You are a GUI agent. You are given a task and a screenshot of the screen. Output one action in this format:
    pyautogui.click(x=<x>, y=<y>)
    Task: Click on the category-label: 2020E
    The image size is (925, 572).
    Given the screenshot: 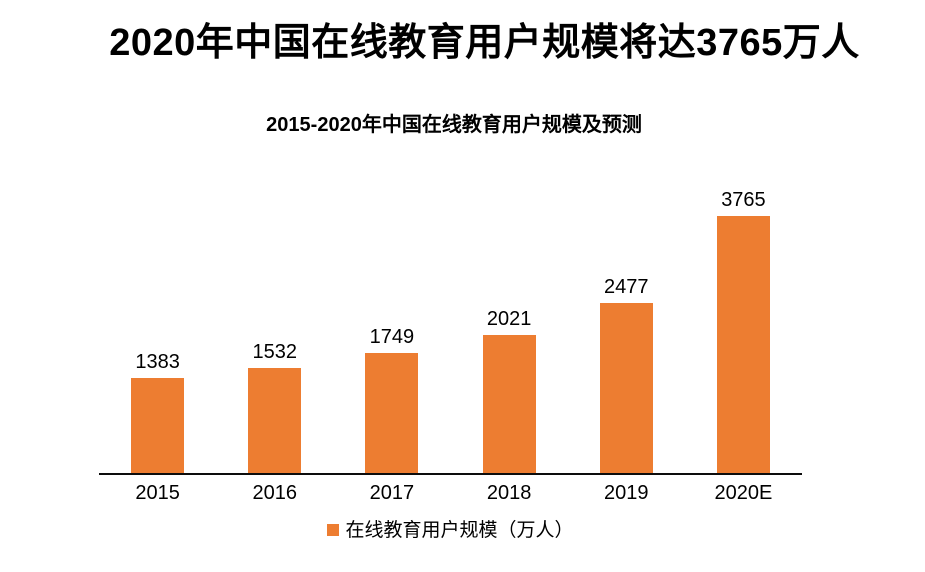 What is the action you would take?
    pyautogui.click(x=743, y=493)
    